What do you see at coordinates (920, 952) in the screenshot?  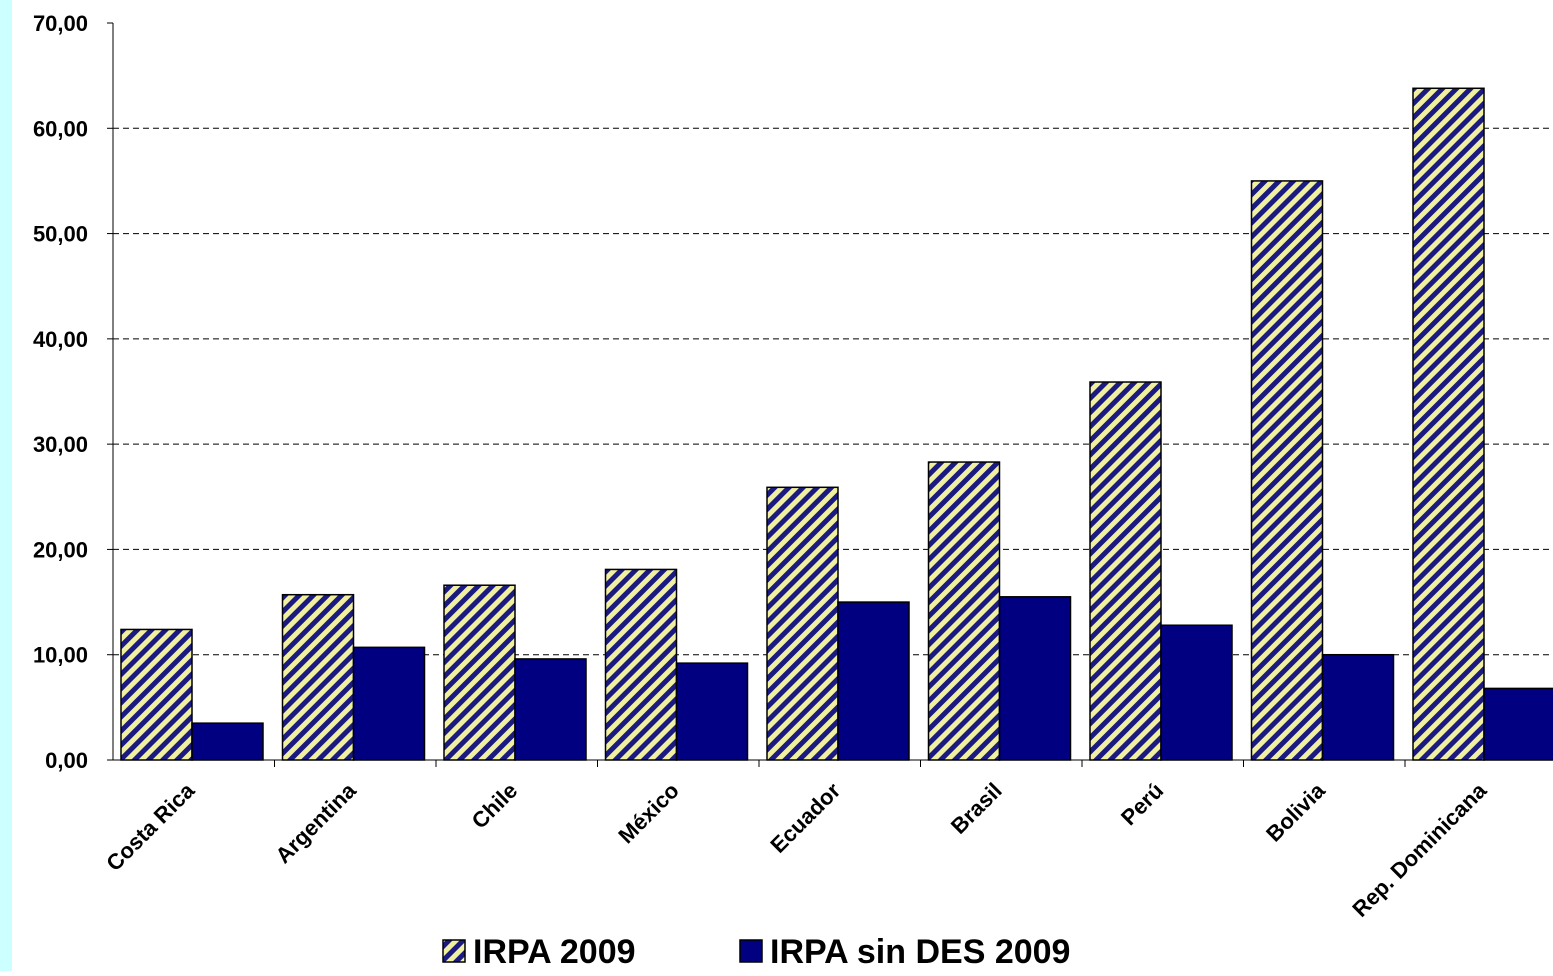 I see `legend-label: IRPA sin DES 2009` at bounding box center [920, 952].